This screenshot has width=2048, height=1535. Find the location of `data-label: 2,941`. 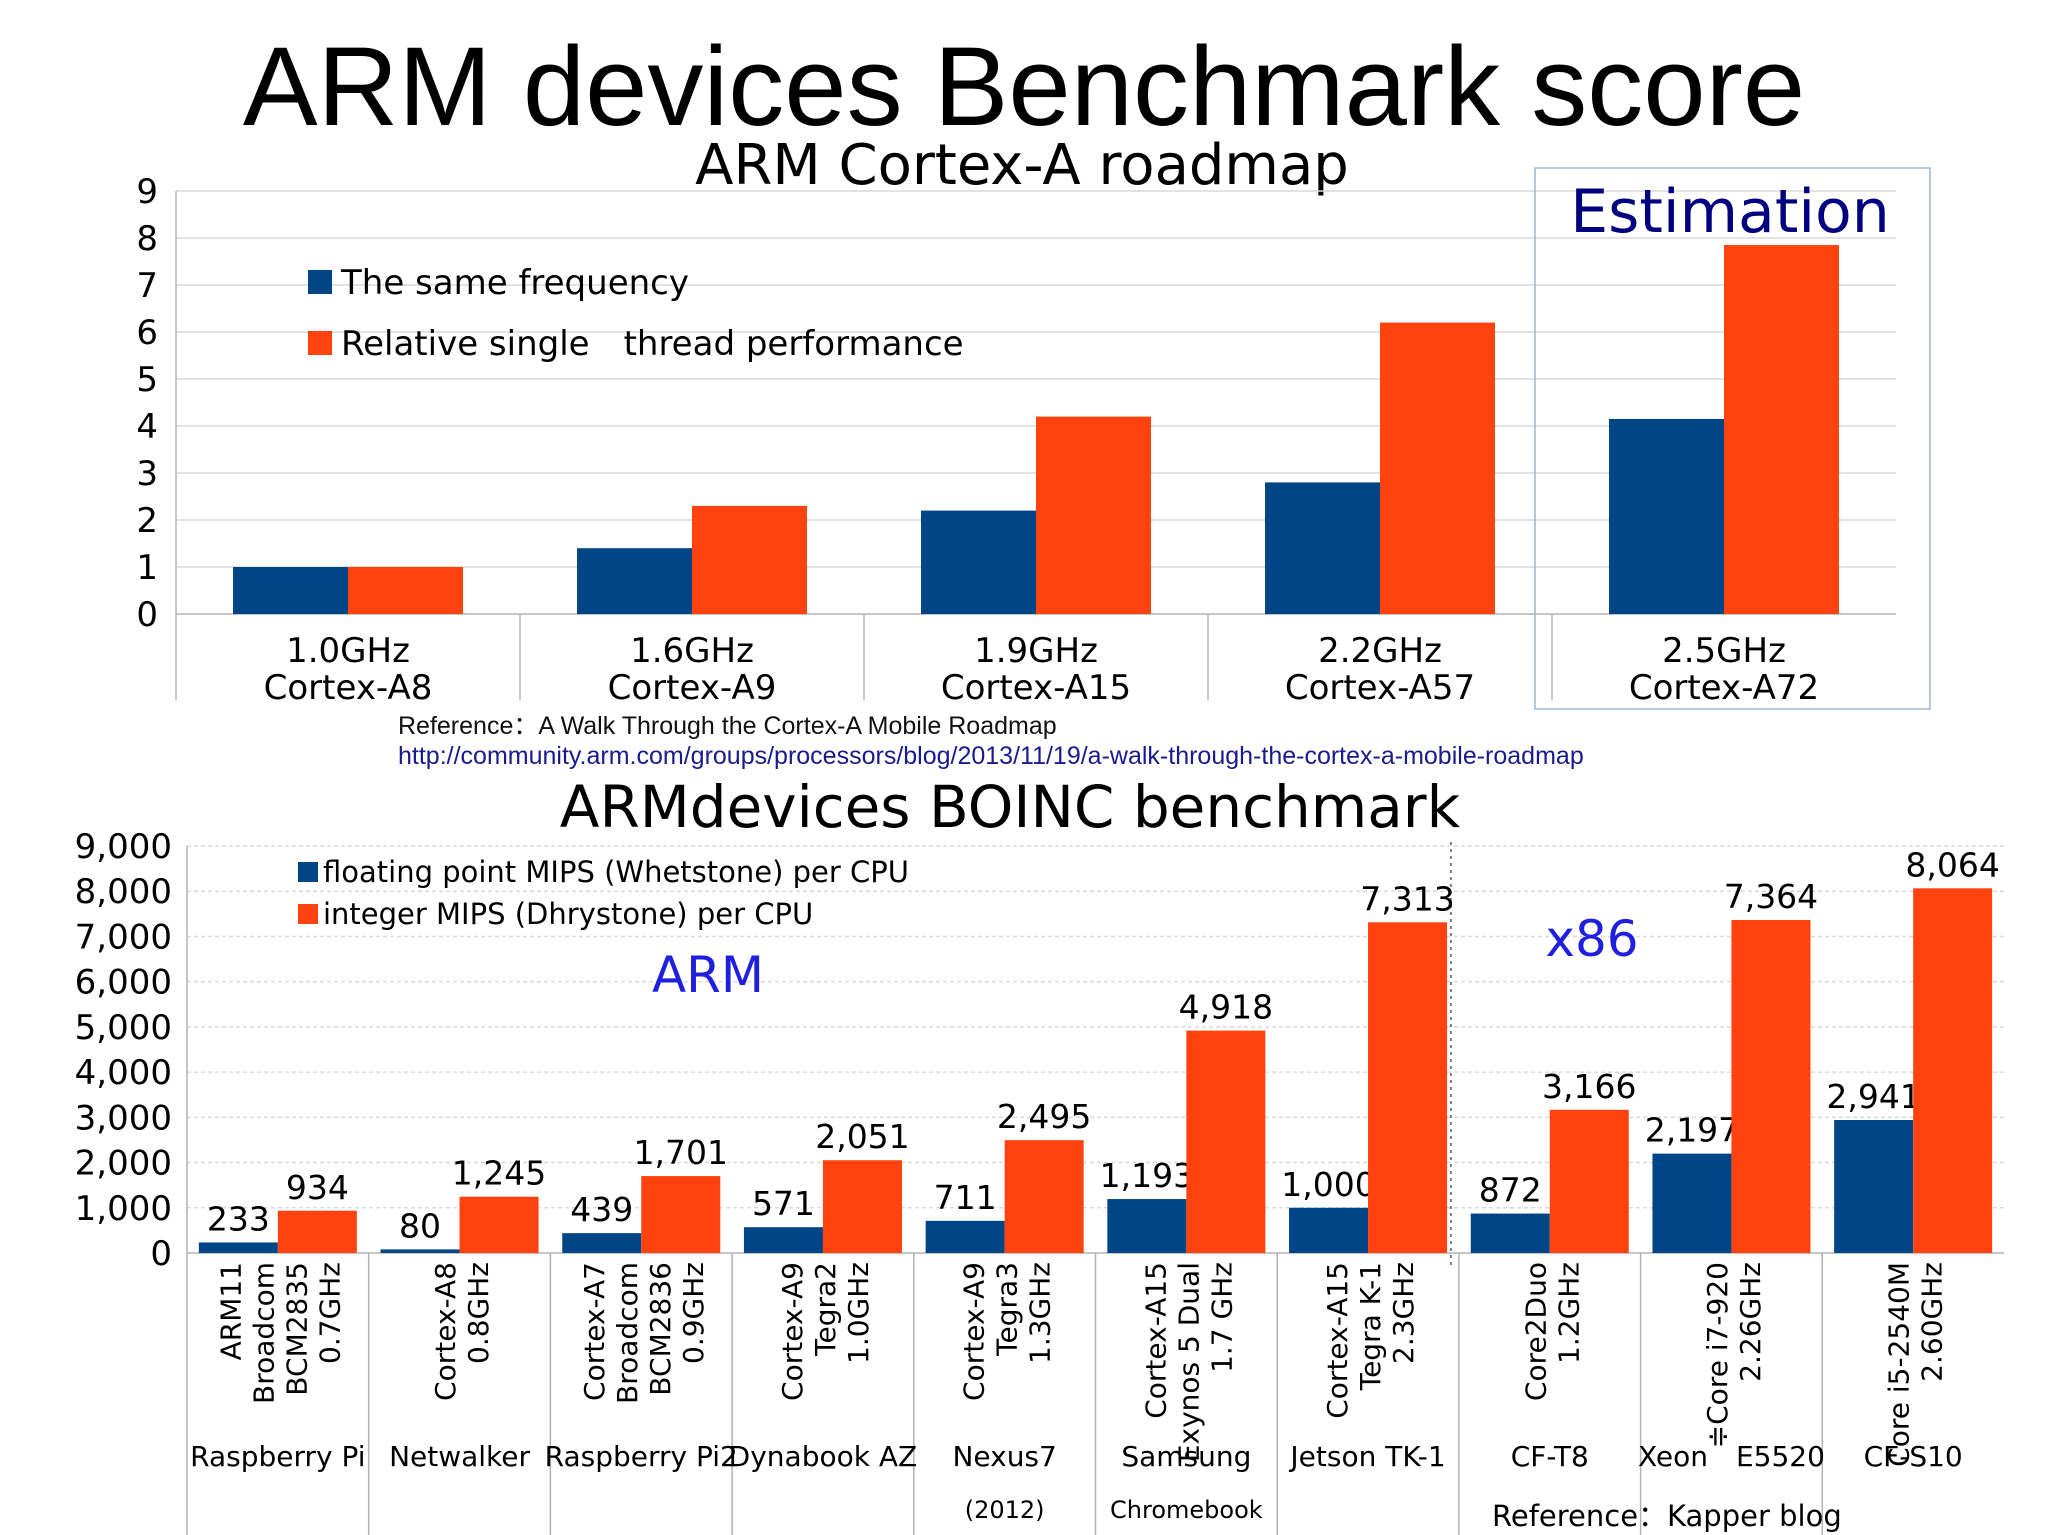

data-label: 2,941 is located at coordinates (1873, 1096).